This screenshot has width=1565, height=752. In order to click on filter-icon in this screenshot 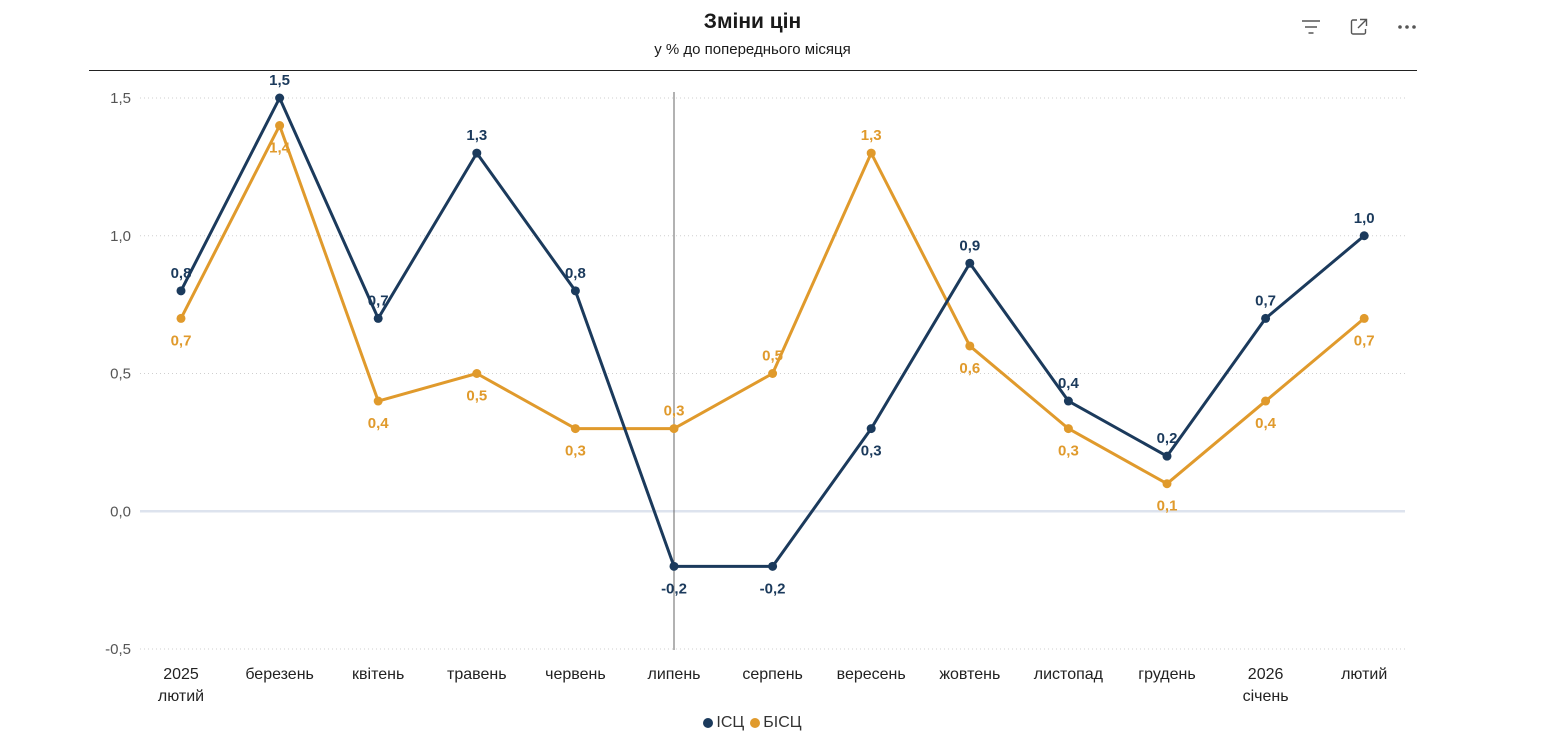, I will do `click(1311, 27)`.